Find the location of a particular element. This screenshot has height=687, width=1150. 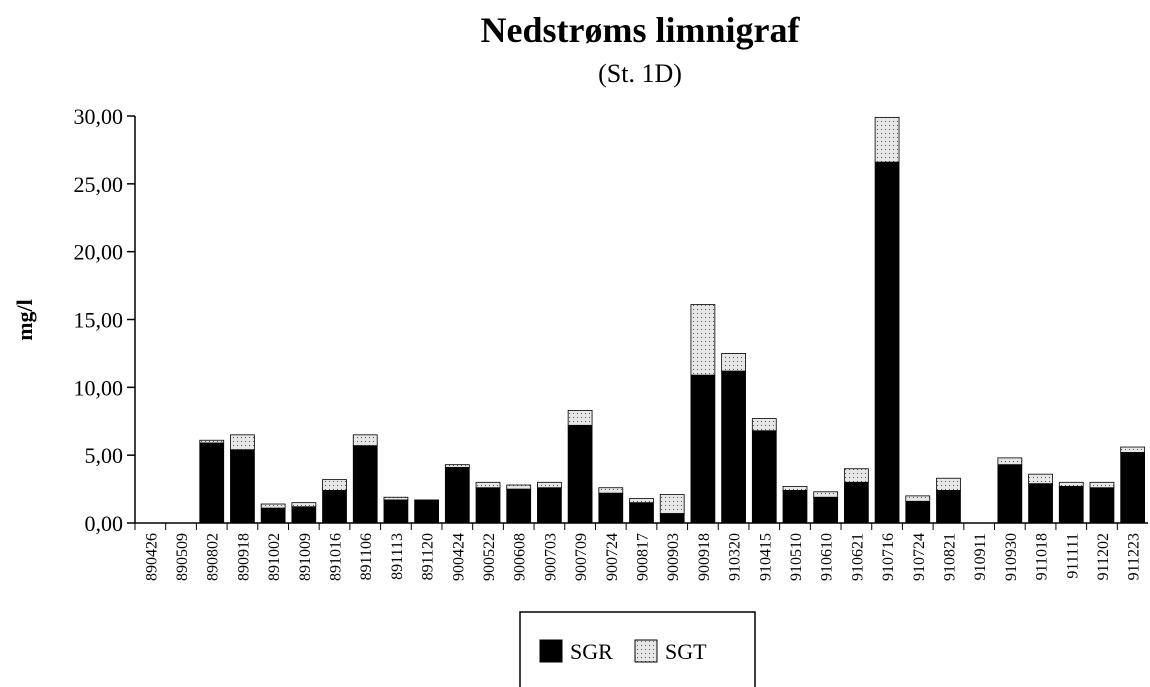

x-tick-label: 911111 is located at coordinates (1072, 556).